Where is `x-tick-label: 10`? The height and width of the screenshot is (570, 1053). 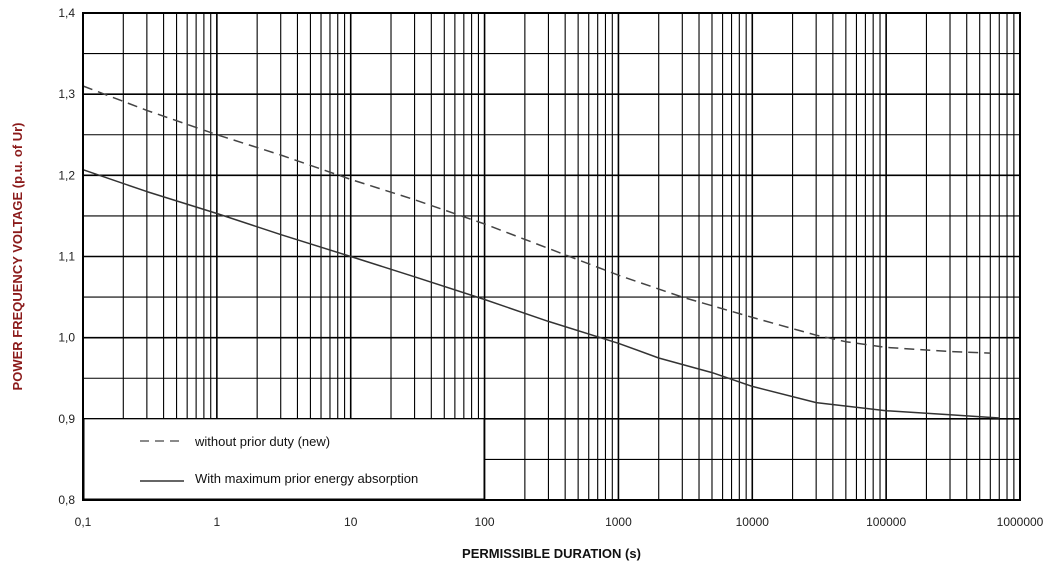 x-tick-label: 10 is located at coordinates (351, 522).